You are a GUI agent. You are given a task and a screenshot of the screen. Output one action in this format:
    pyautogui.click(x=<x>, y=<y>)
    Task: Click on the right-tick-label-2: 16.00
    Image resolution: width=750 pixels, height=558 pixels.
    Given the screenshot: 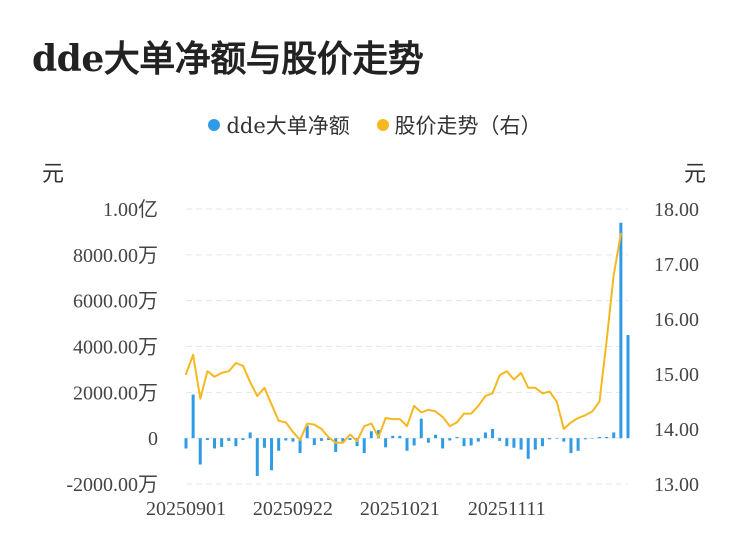 What is the action you would take?
    pyautogui.click(x=676, y=320)
    